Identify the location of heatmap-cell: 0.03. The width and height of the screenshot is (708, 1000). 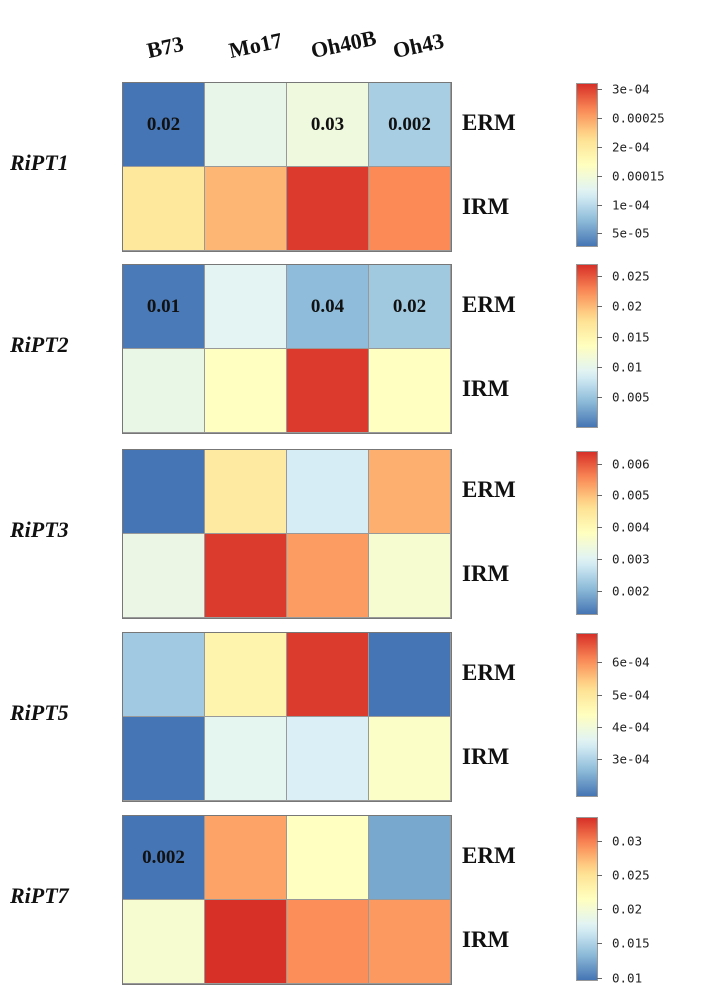
(328, 125).